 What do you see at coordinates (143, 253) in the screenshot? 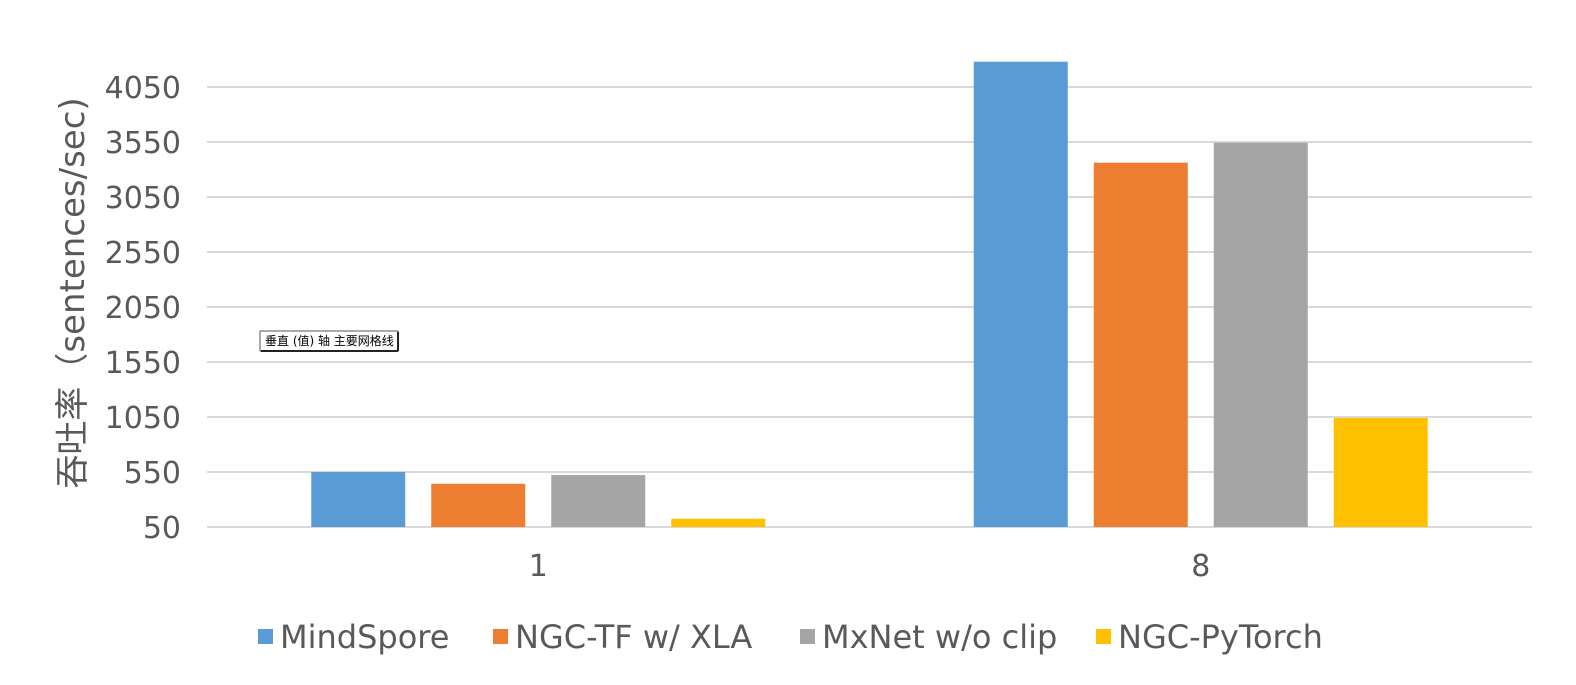
I see `y-tick-label: 2550` at bounding box center [143, 253].